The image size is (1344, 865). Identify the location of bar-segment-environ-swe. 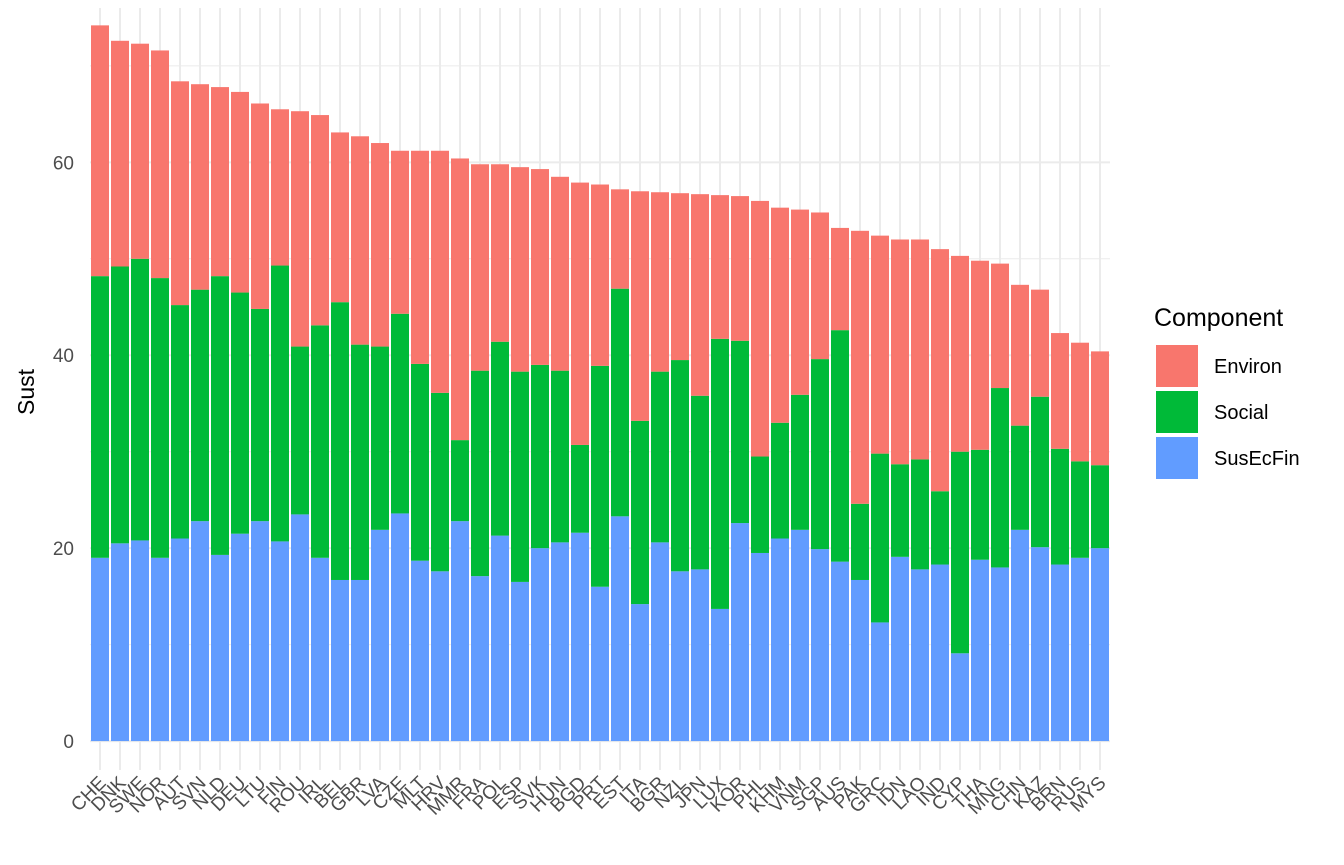
(140, 151).